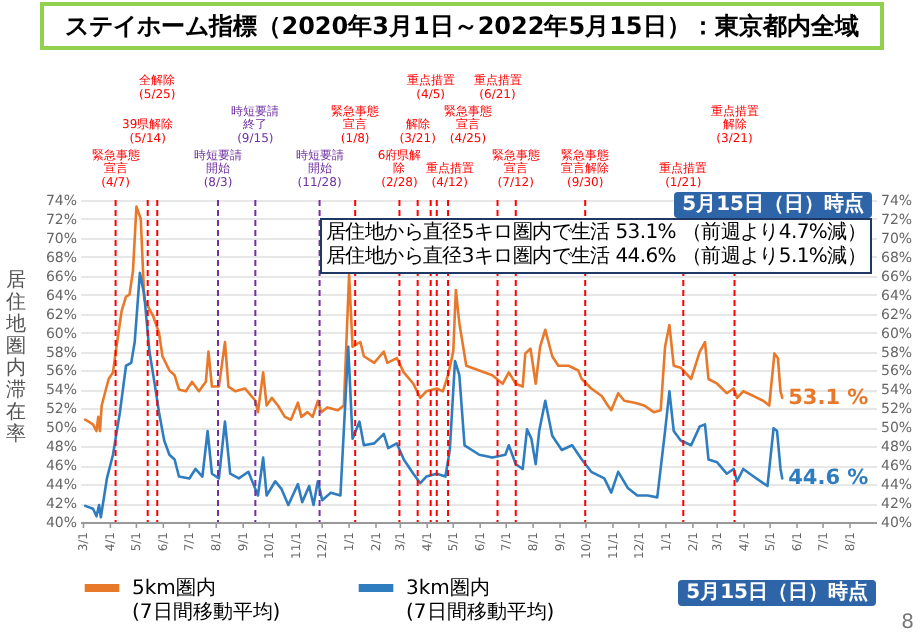 This screenshot has height=640, width=924. Describe the element at coordinates (907, 623) in the screenshot. I see `text: 8` at that location.